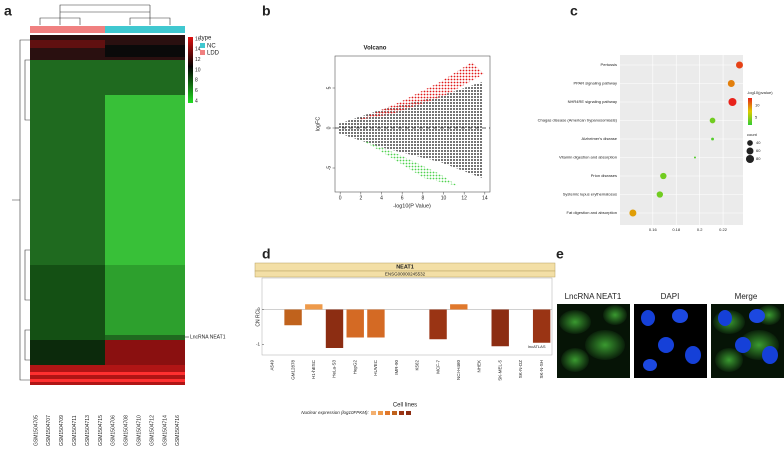 Image resolution: width=784 pixels, height=453 pixels. I want to click on x-tick-label: A549, so click(272, 365).